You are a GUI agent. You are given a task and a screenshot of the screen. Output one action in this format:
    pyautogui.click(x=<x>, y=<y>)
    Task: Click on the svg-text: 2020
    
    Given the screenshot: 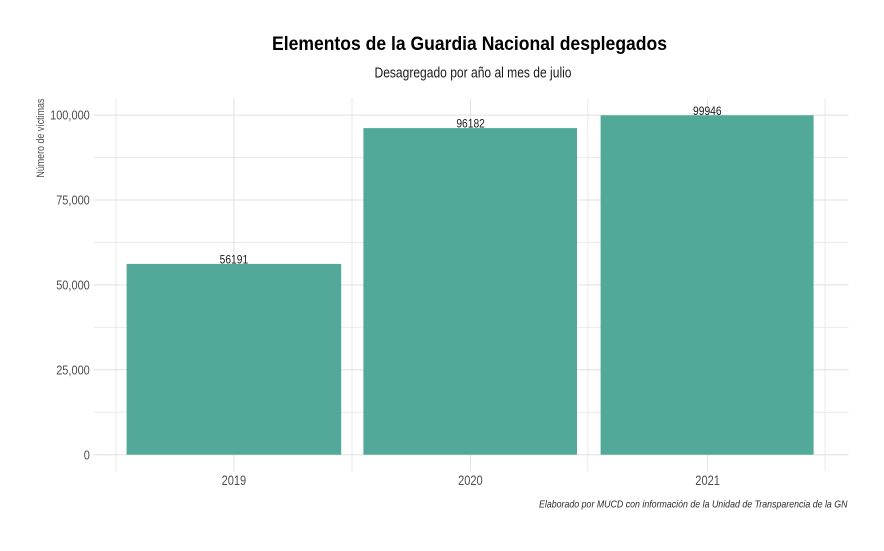 What is the action you would take?
    pyautogui.click(x=470, y=480)
    